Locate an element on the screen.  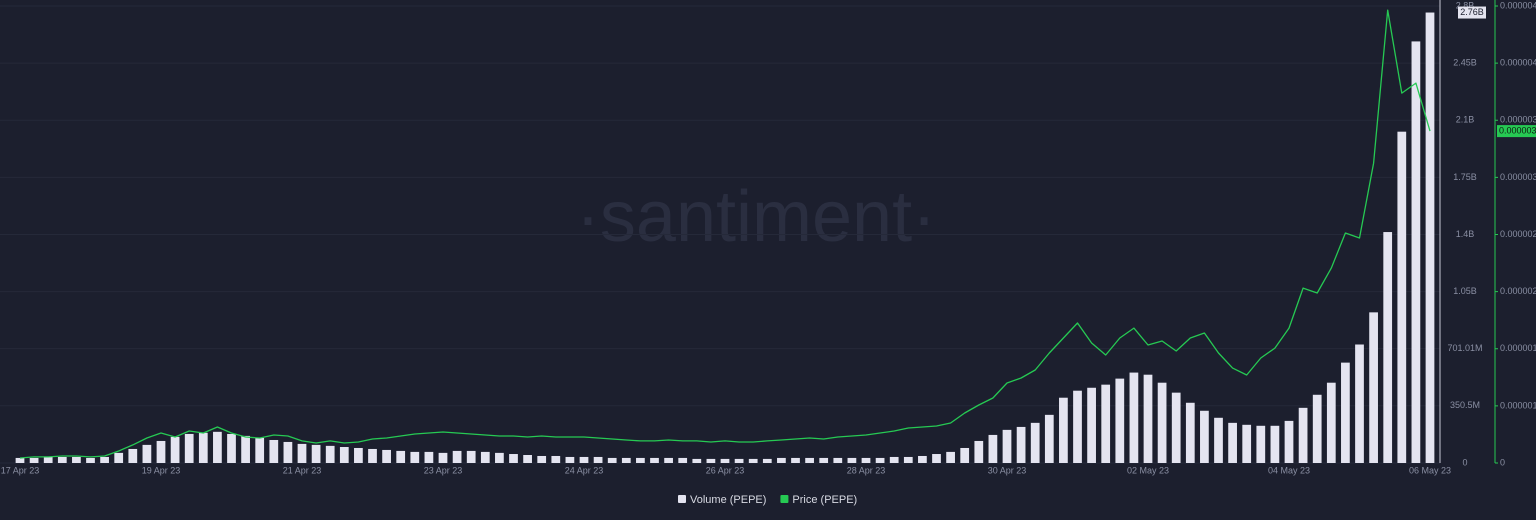
legend-label: Price (PEPE) is located at coordinates (824, 500).